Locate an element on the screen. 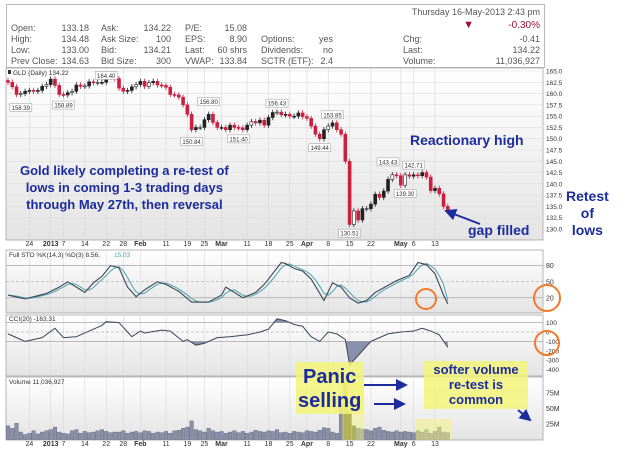 The image size is (632, 468). panic-highlight is located at coordinates (330, 388).